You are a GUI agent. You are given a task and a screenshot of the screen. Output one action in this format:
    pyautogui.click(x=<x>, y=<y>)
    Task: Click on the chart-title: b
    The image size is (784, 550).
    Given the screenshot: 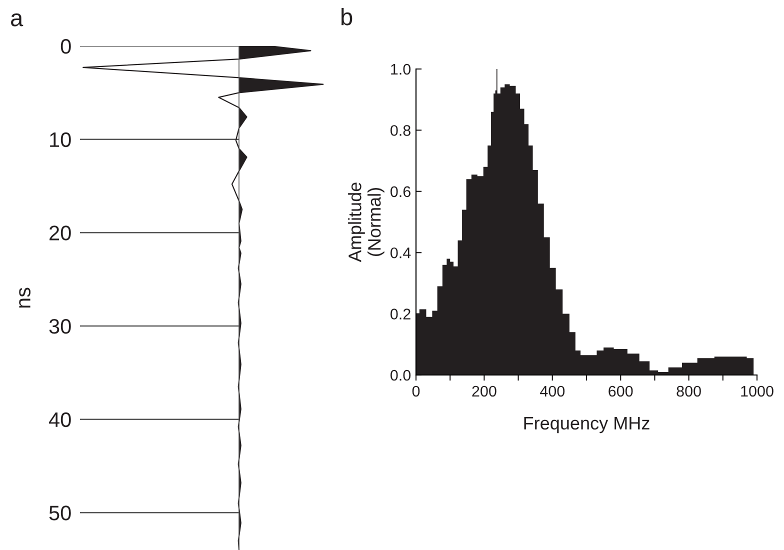 What is the action you would take?
    pyautogui.click(x=347, y=17)
    